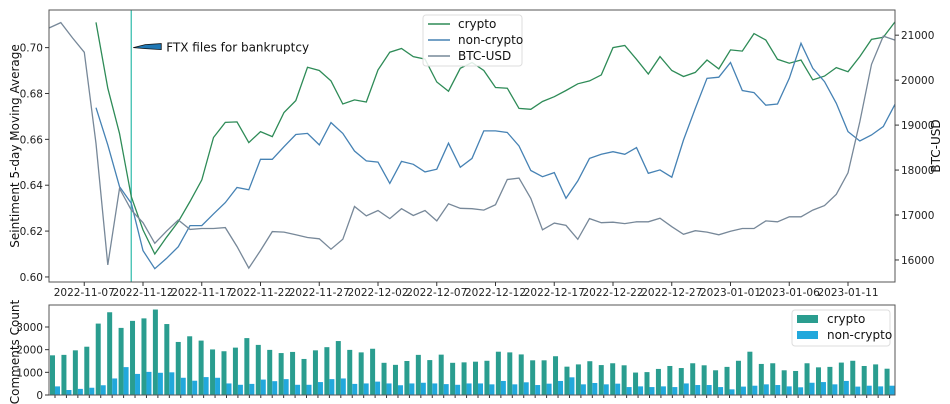 Image resolution: width=950 pixels, height=404 pixels. I want to click on y-tick-label: 0.62, so click(31, 232).